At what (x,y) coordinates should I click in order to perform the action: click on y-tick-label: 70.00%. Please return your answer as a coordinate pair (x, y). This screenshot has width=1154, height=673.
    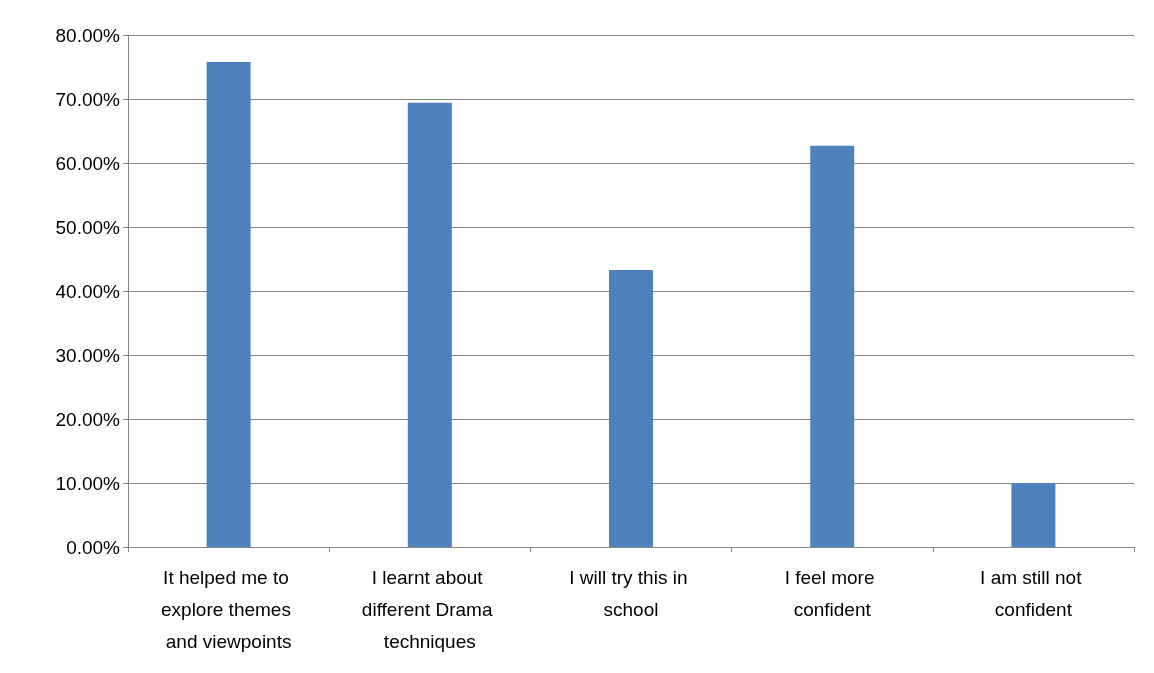
    Looking at the image, I should click on (88, 99).